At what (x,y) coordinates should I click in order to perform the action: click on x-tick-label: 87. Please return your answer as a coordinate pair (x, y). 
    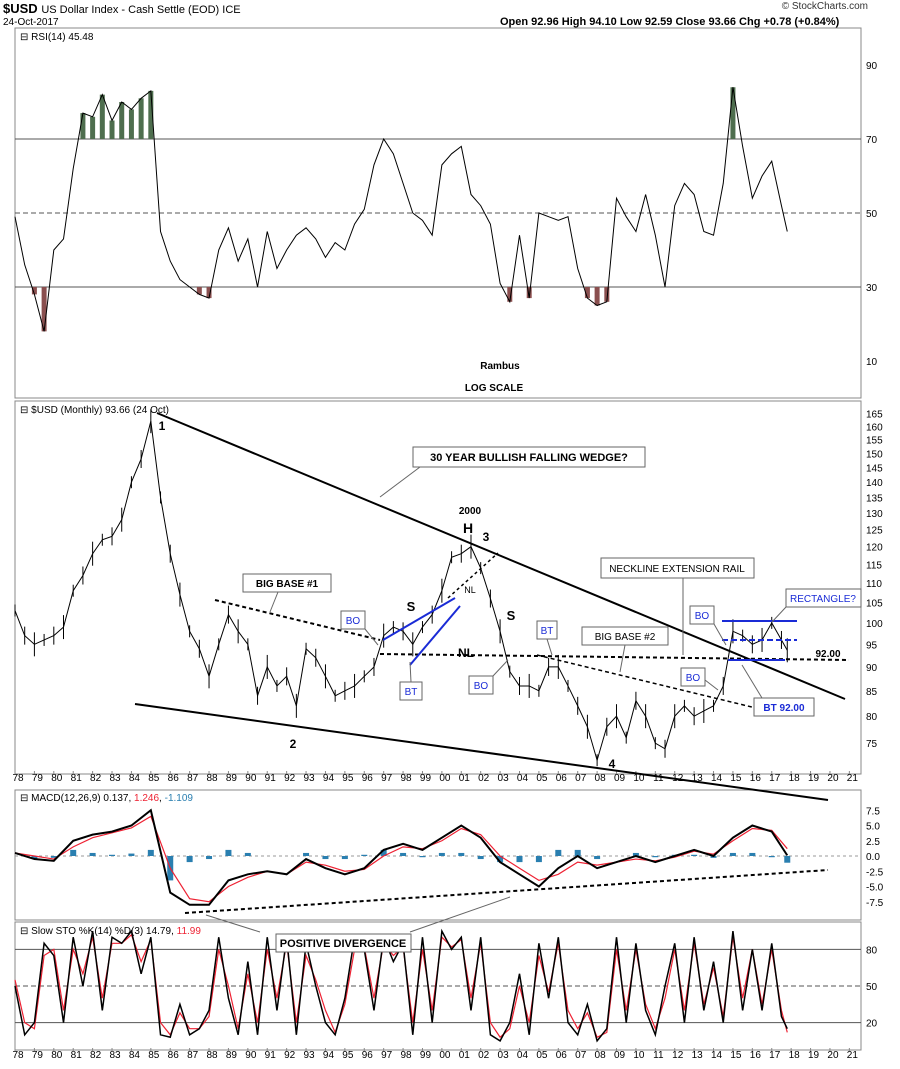
    Looking at the image, I should click on (193, 1055).